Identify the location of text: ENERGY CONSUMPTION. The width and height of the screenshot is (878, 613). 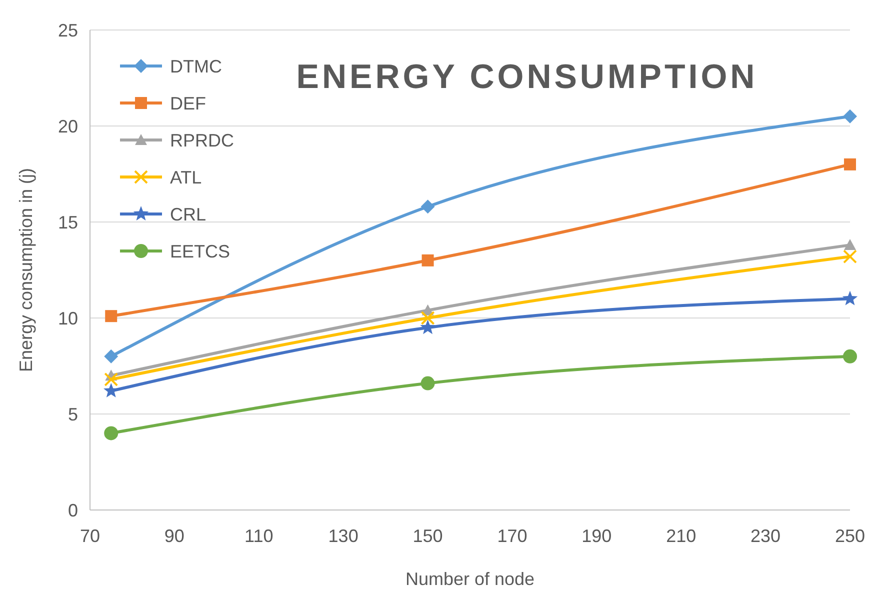
(527, 77).